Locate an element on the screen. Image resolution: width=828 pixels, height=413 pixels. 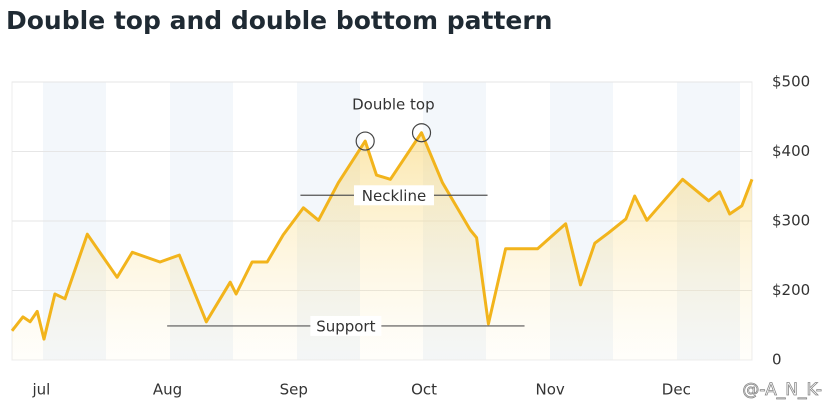
double-top-label: Double top is located at coordinates (393, 105).